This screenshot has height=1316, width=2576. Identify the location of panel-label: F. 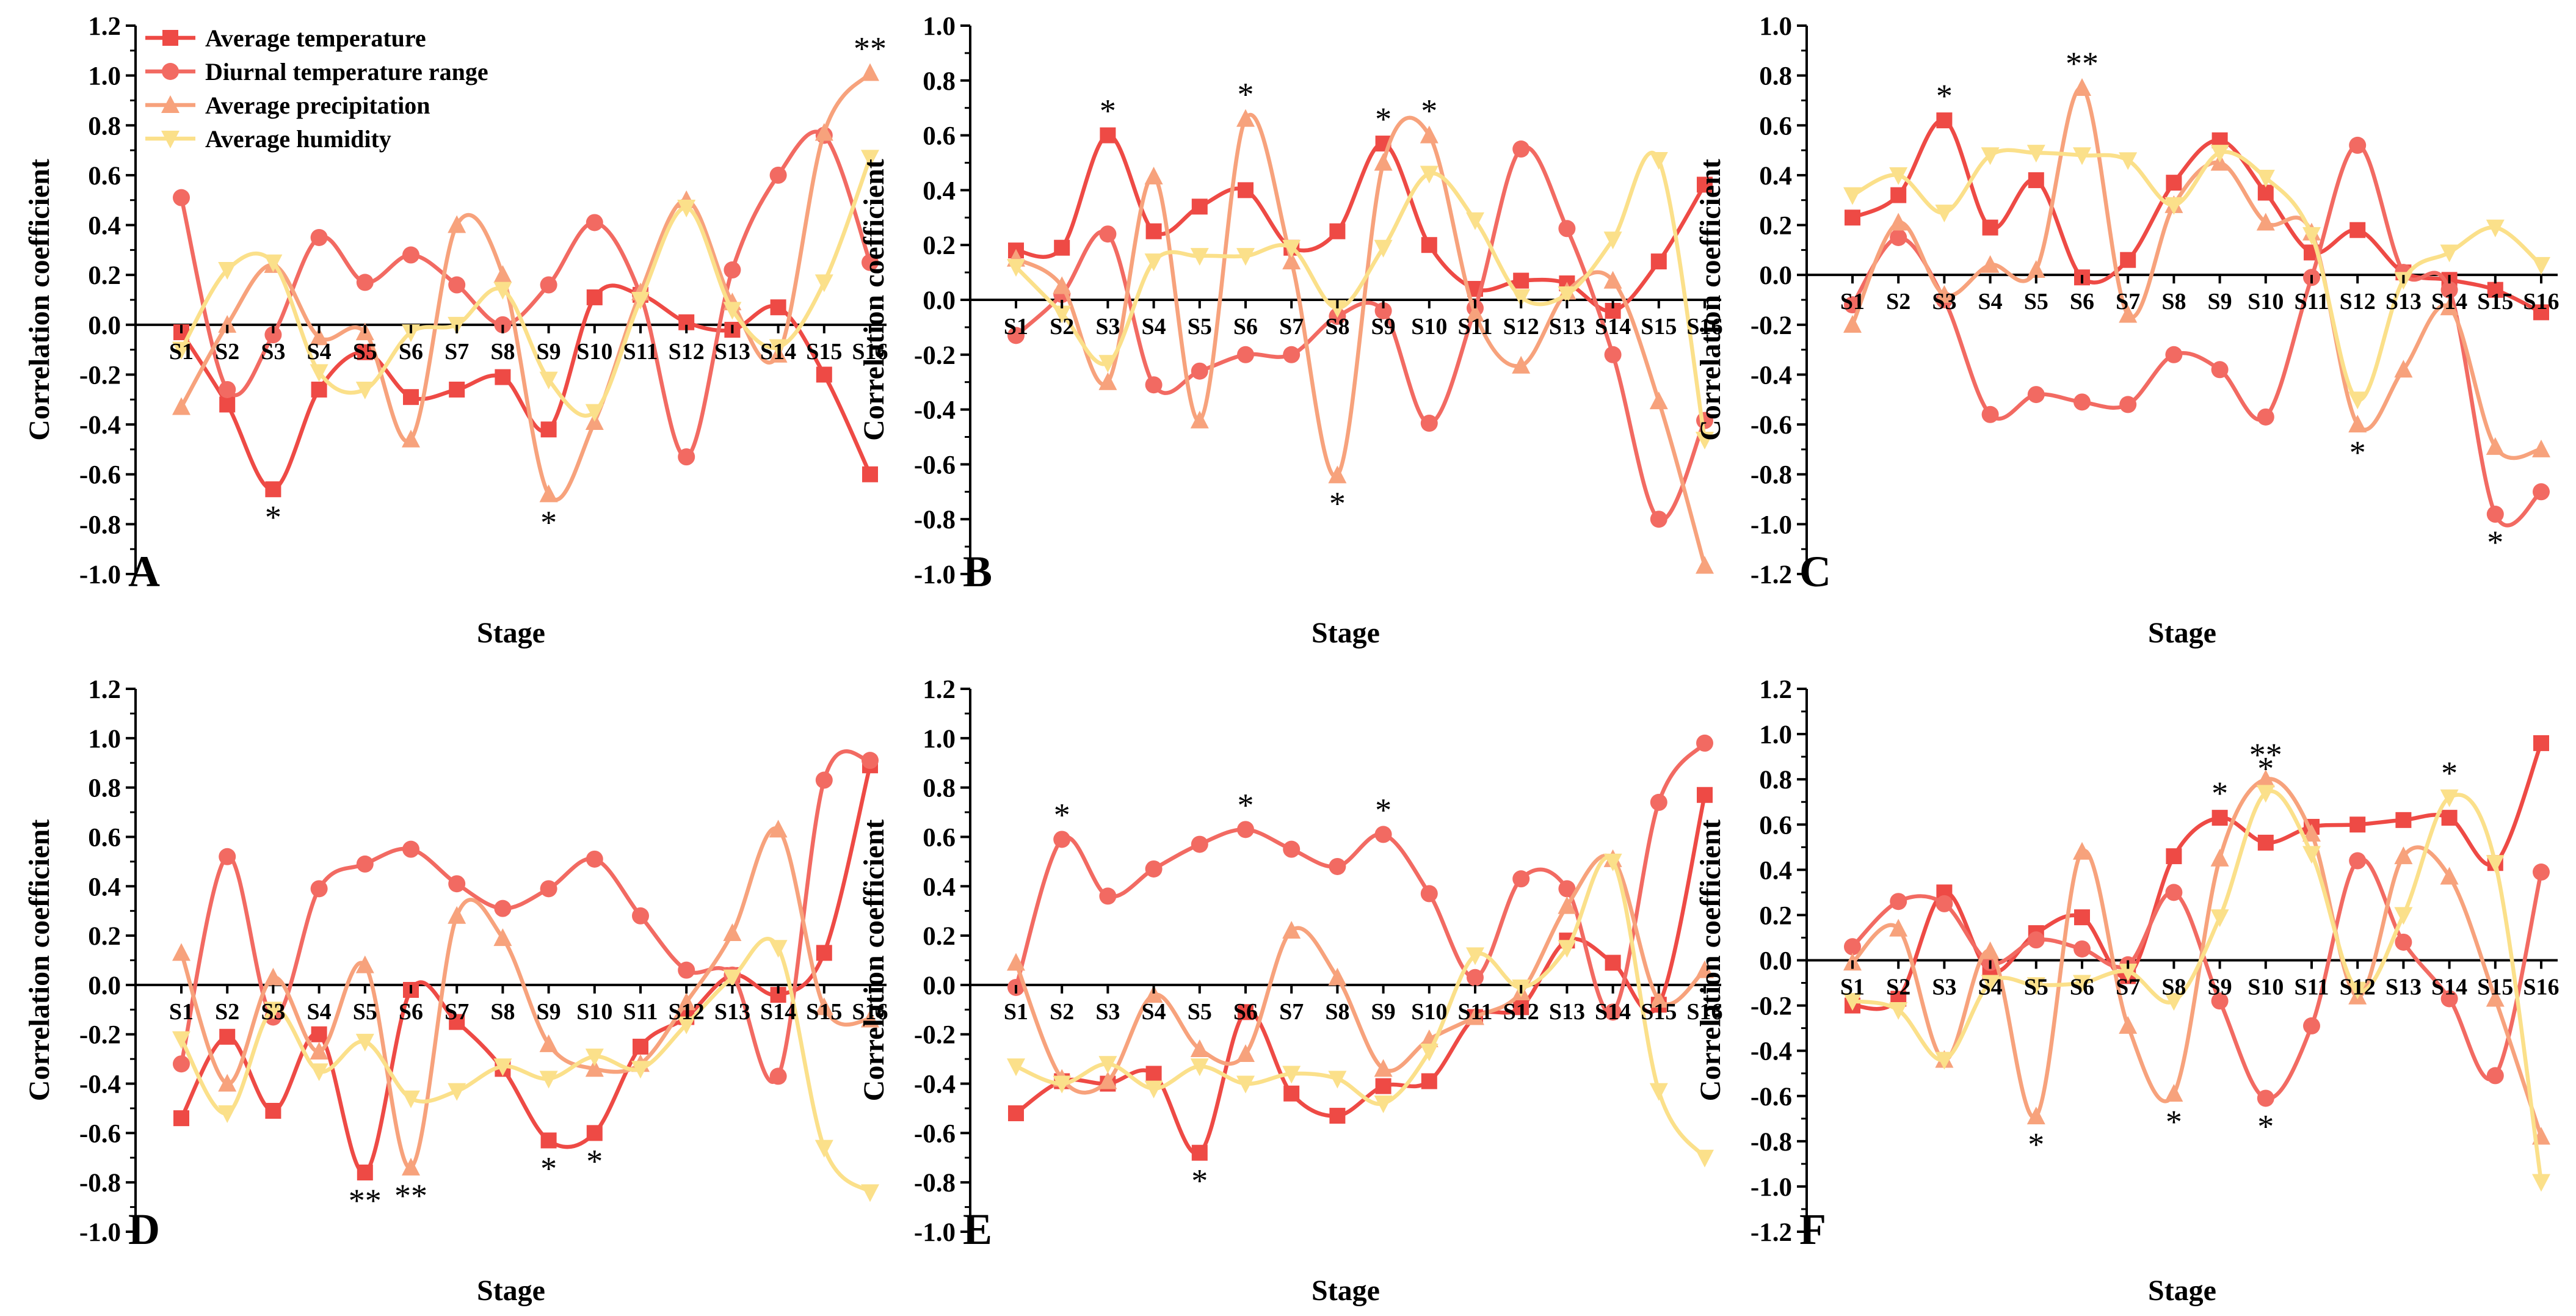
(1812, 1229).